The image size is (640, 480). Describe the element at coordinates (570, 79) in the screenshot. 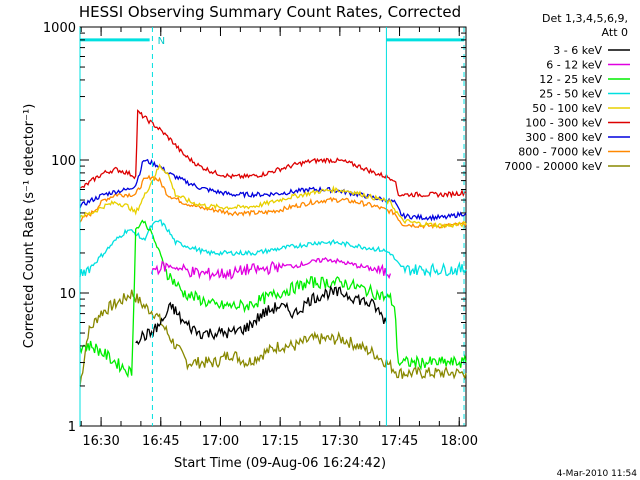

I see `legend-label-2: 12 - 25 keV` at that location.